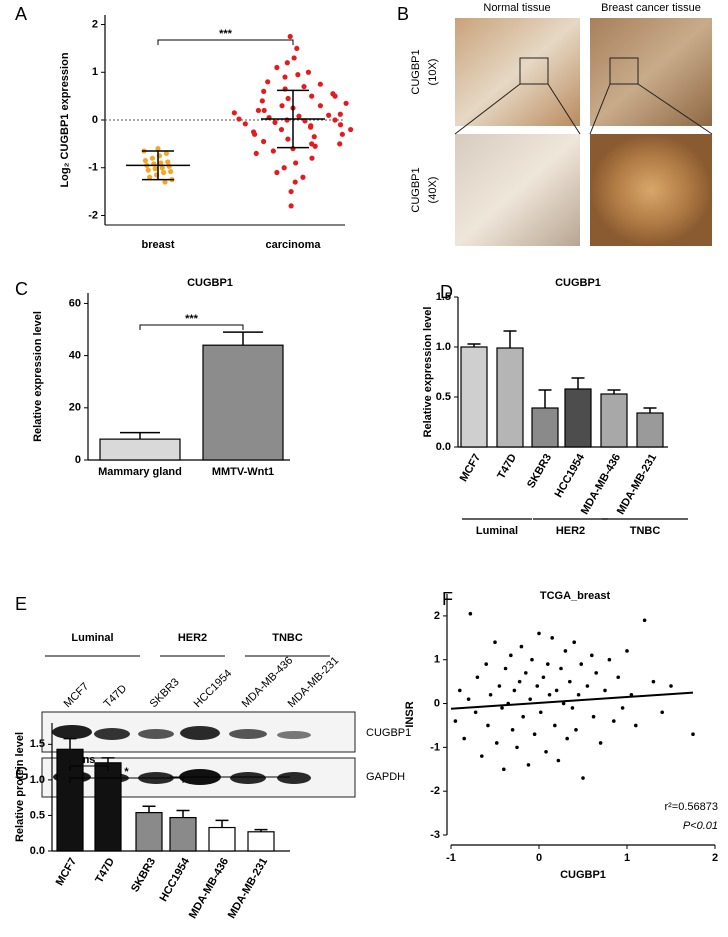  I want to click on x-tick-label: T47D, so click(507, 466).